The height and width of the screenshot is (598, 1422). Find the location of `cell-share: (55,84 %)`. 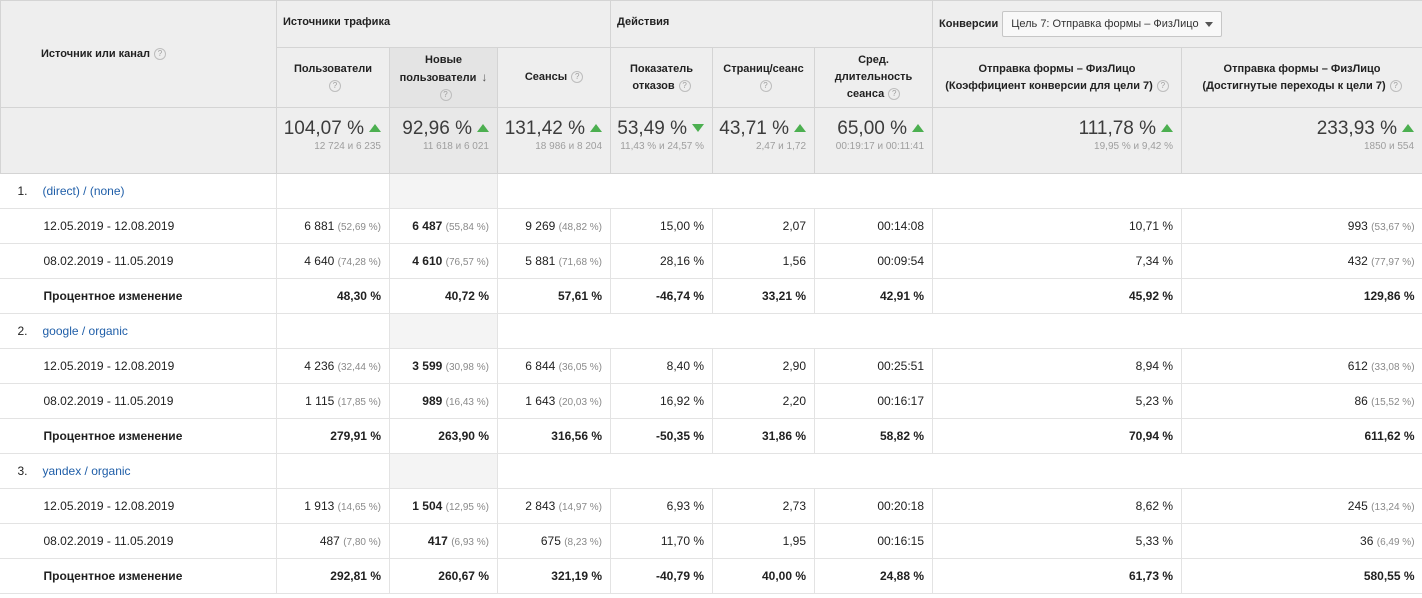

cell-share: (55,84 %) is located at coordinates (467, 227).